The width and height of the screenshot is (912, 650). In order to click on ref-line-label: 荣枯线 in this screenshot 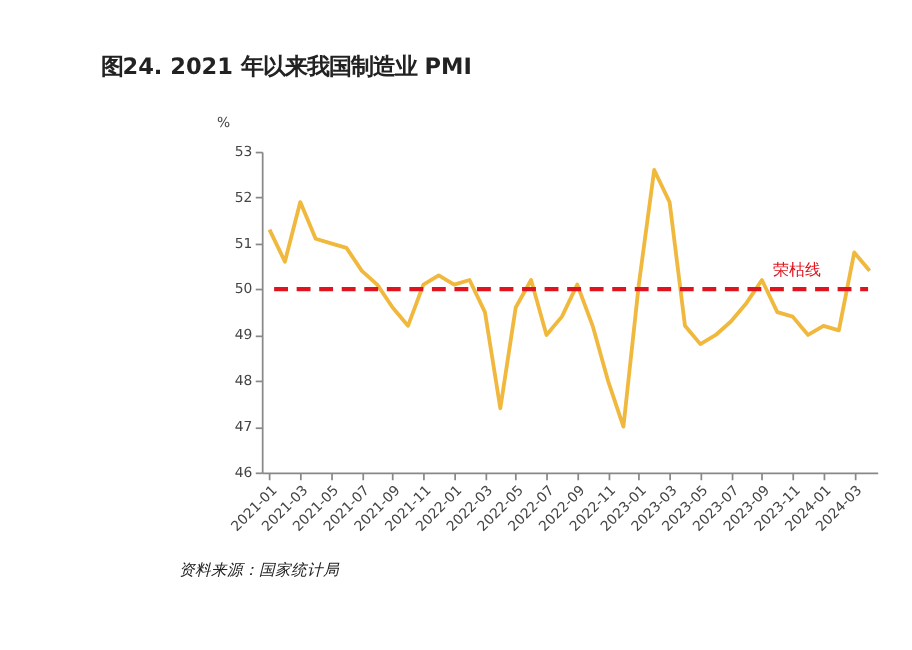, I will do `click(797, 270)`.